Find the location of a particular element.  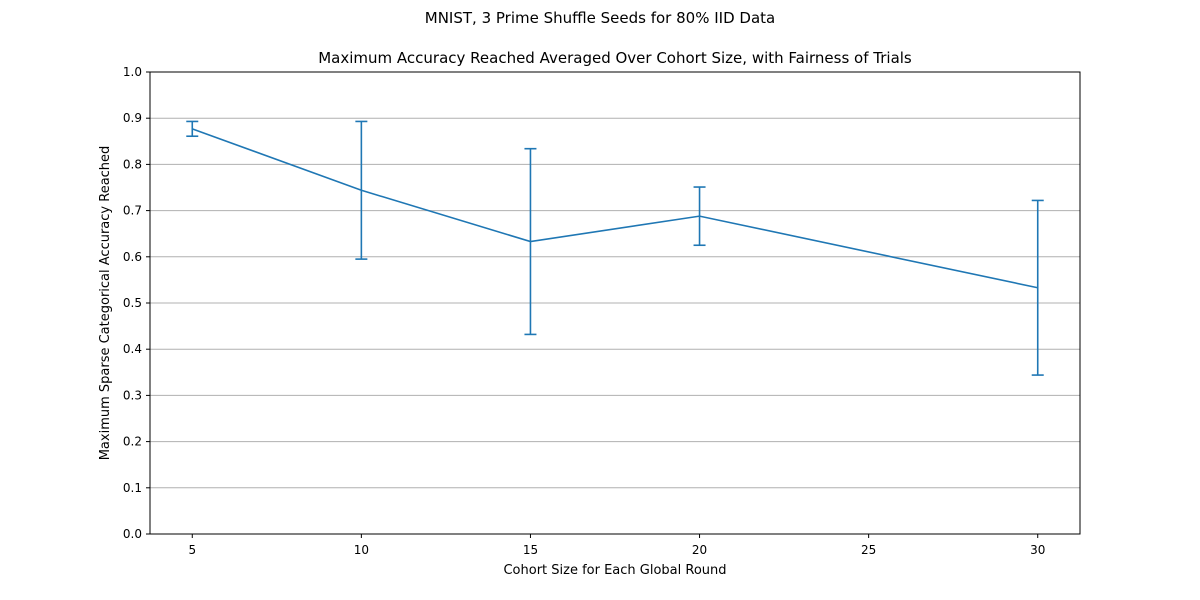

y-tick-label: 0.9 is located at coordinates (132, 118).